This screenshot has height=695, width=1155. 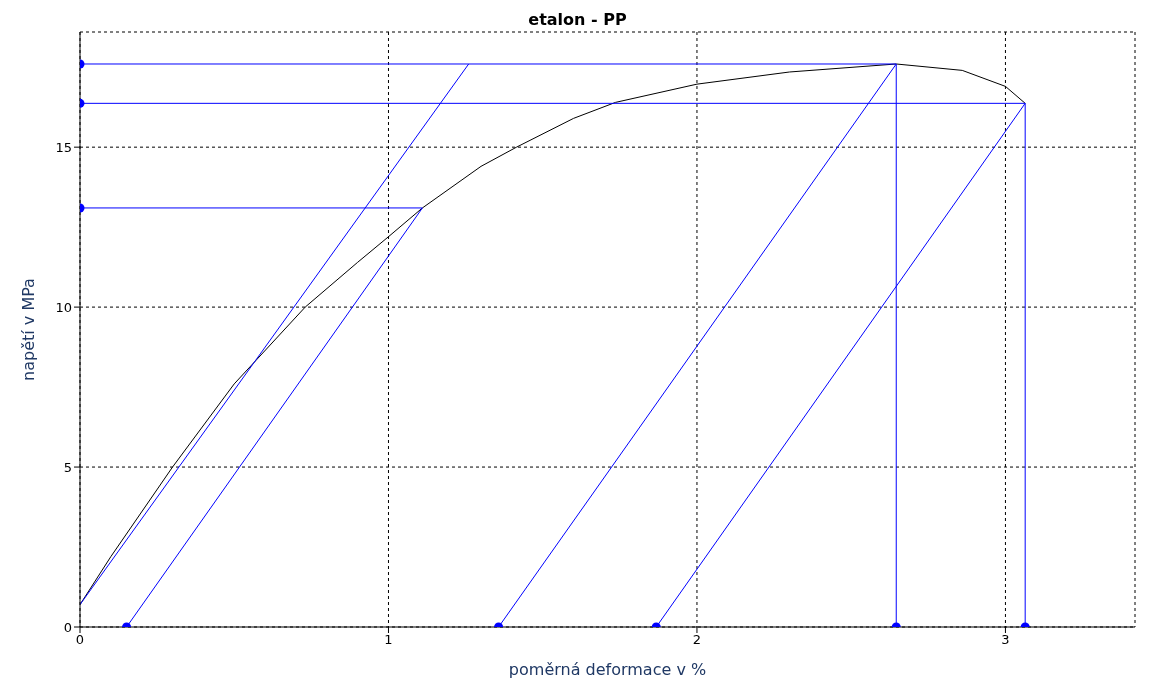 I want to click on y-tick-label: 5, so click(x=67, y=467).